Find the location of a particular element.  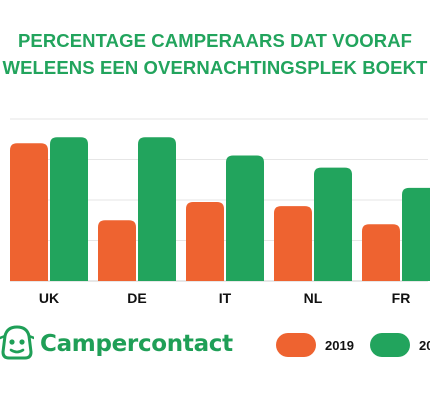

bar-uk-2023 is located at coordinates (69, 209).